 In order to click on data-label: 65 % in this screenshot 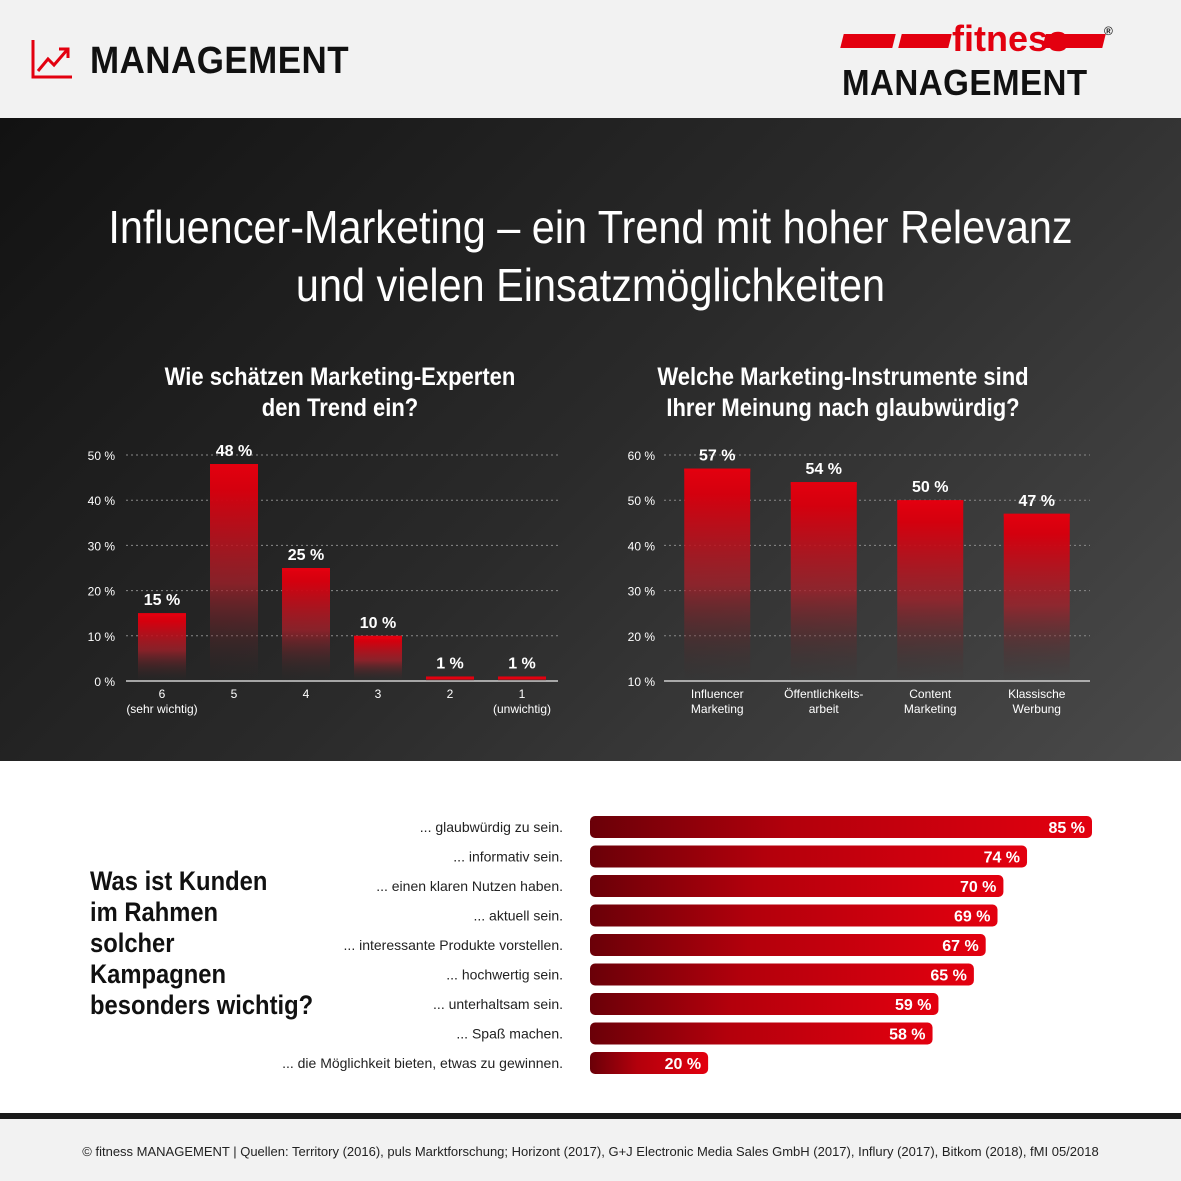, I will do `click(948, 976)`.